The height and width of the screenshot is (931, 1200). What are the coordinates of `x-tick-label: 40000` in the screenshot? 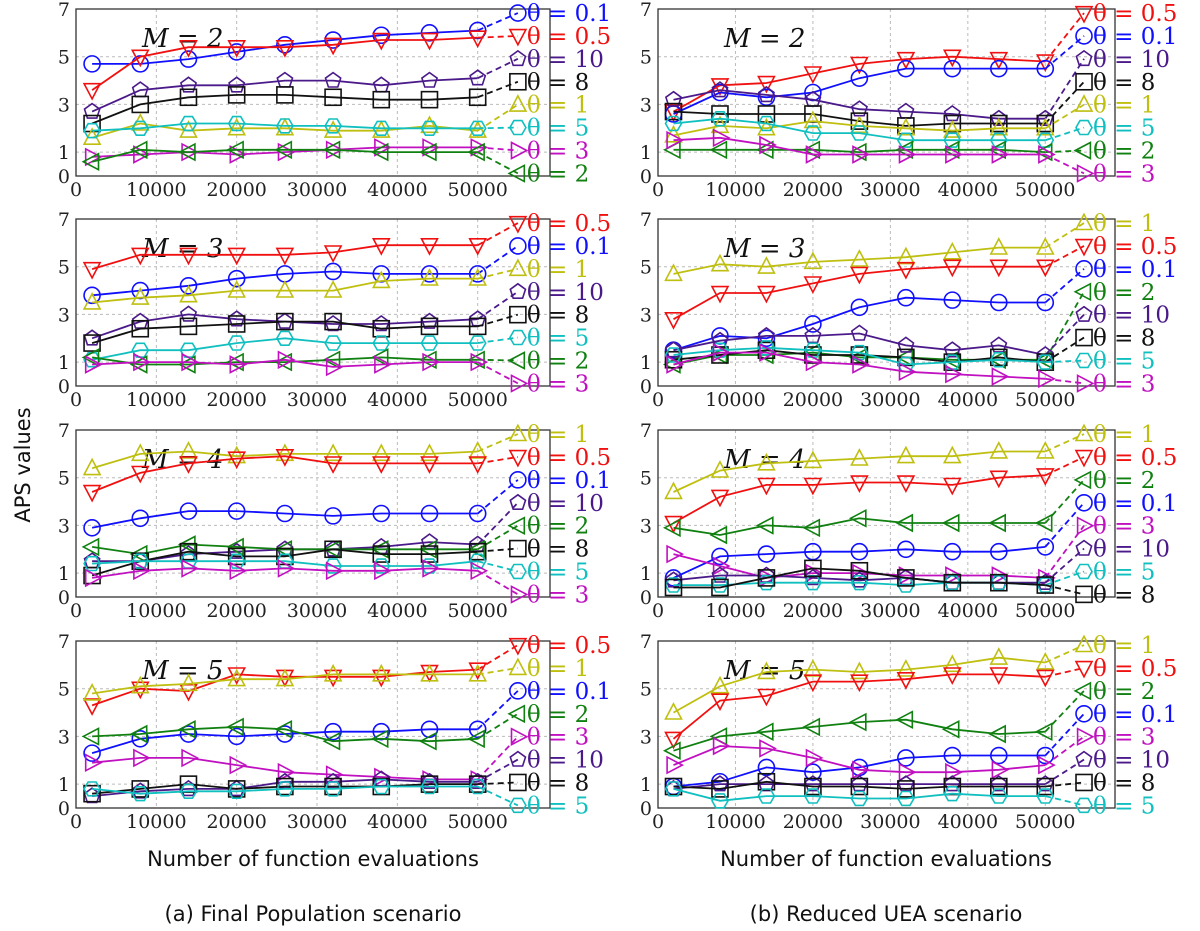 It's located at (397, 400).